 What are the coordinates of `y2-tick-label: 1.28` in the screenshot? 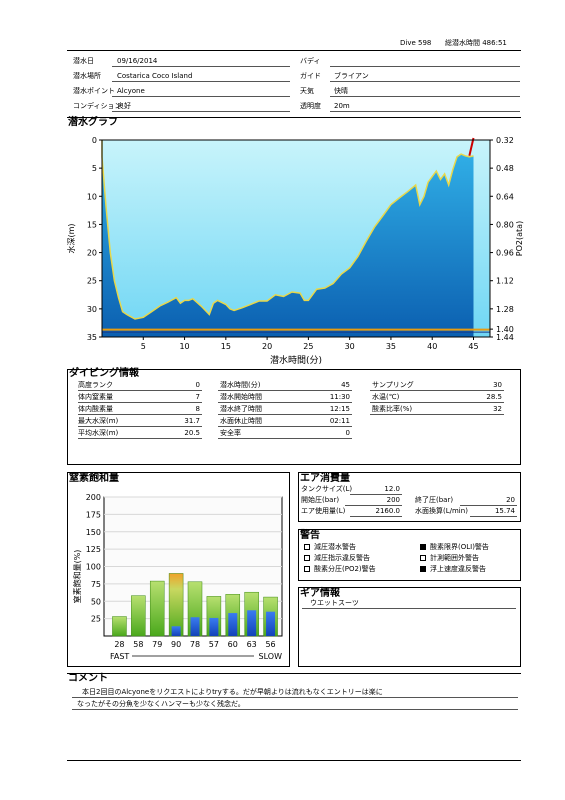 It's located at (505, 309).